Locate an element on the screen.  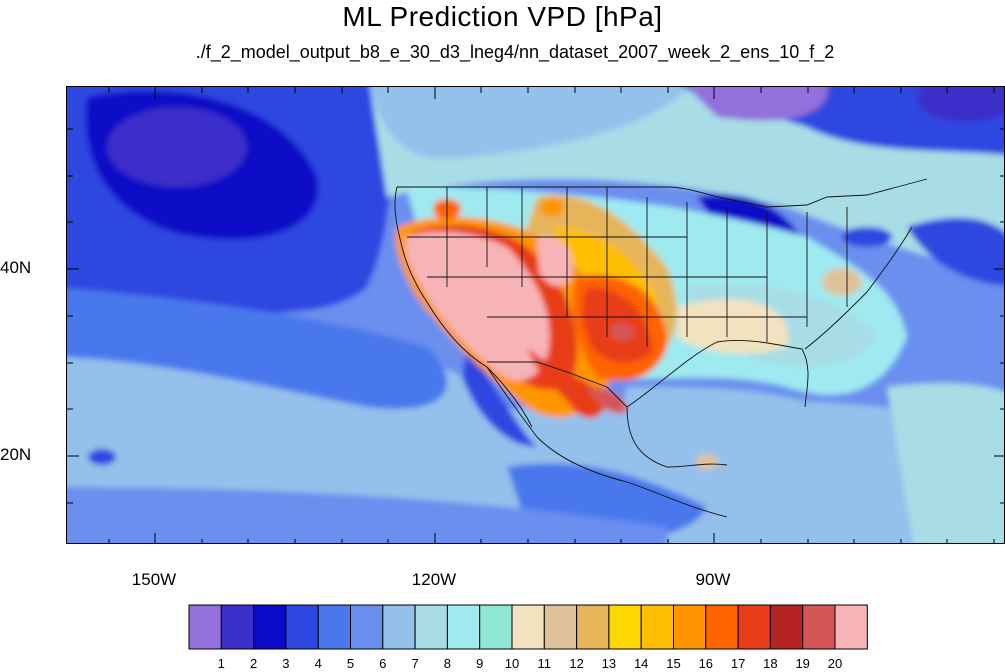
lon-label-90w: 90W is located at coordinates (713, 579).